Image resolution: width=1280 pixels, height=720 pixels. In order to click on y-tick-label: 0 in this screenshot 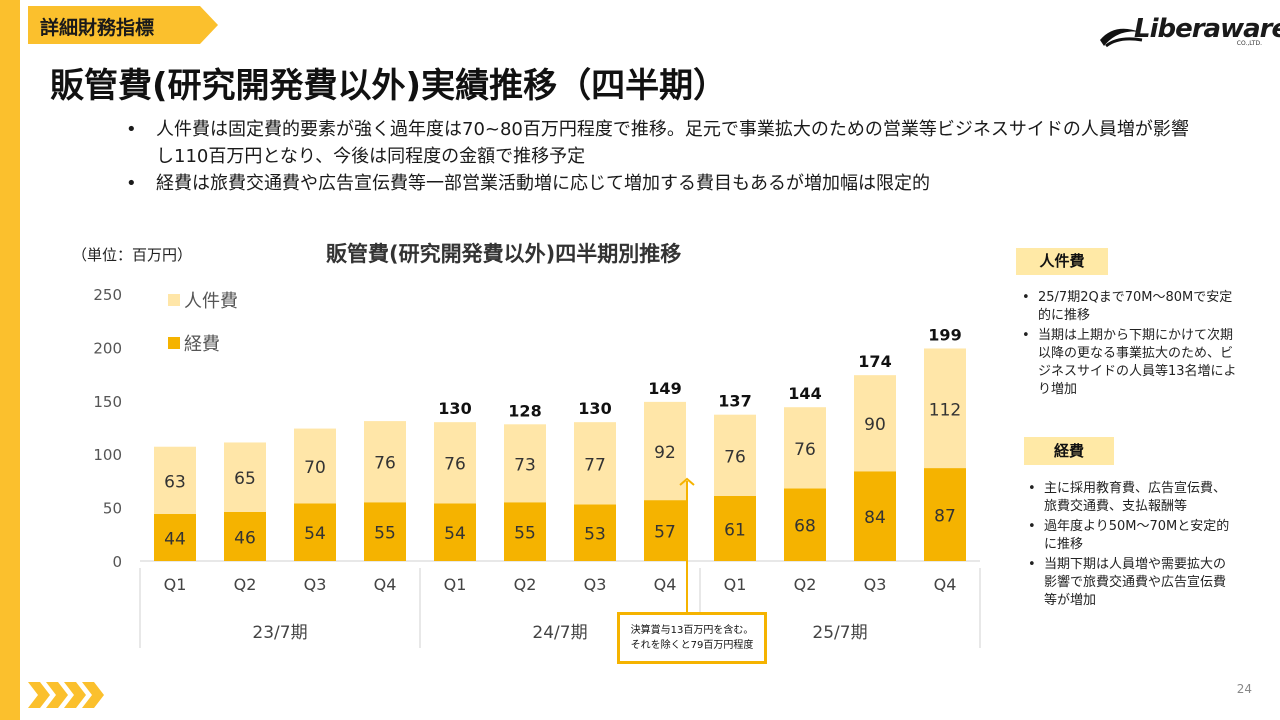, I will do `click(117, 562)`.